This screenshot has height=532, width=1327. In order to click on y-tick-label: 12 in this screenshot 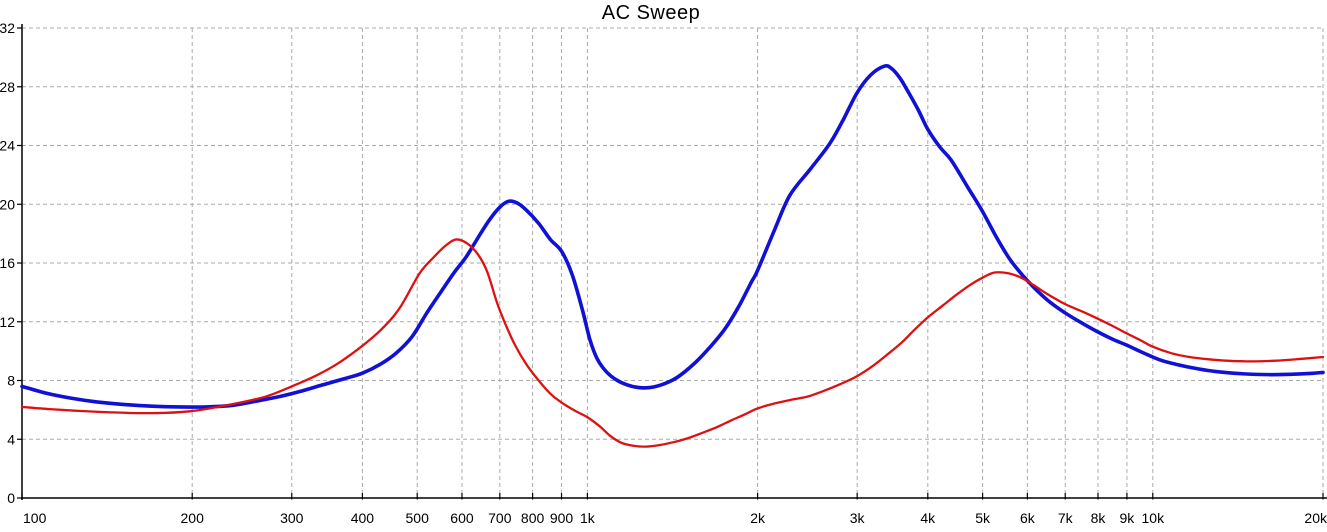, I will do `click(7, 322)`.